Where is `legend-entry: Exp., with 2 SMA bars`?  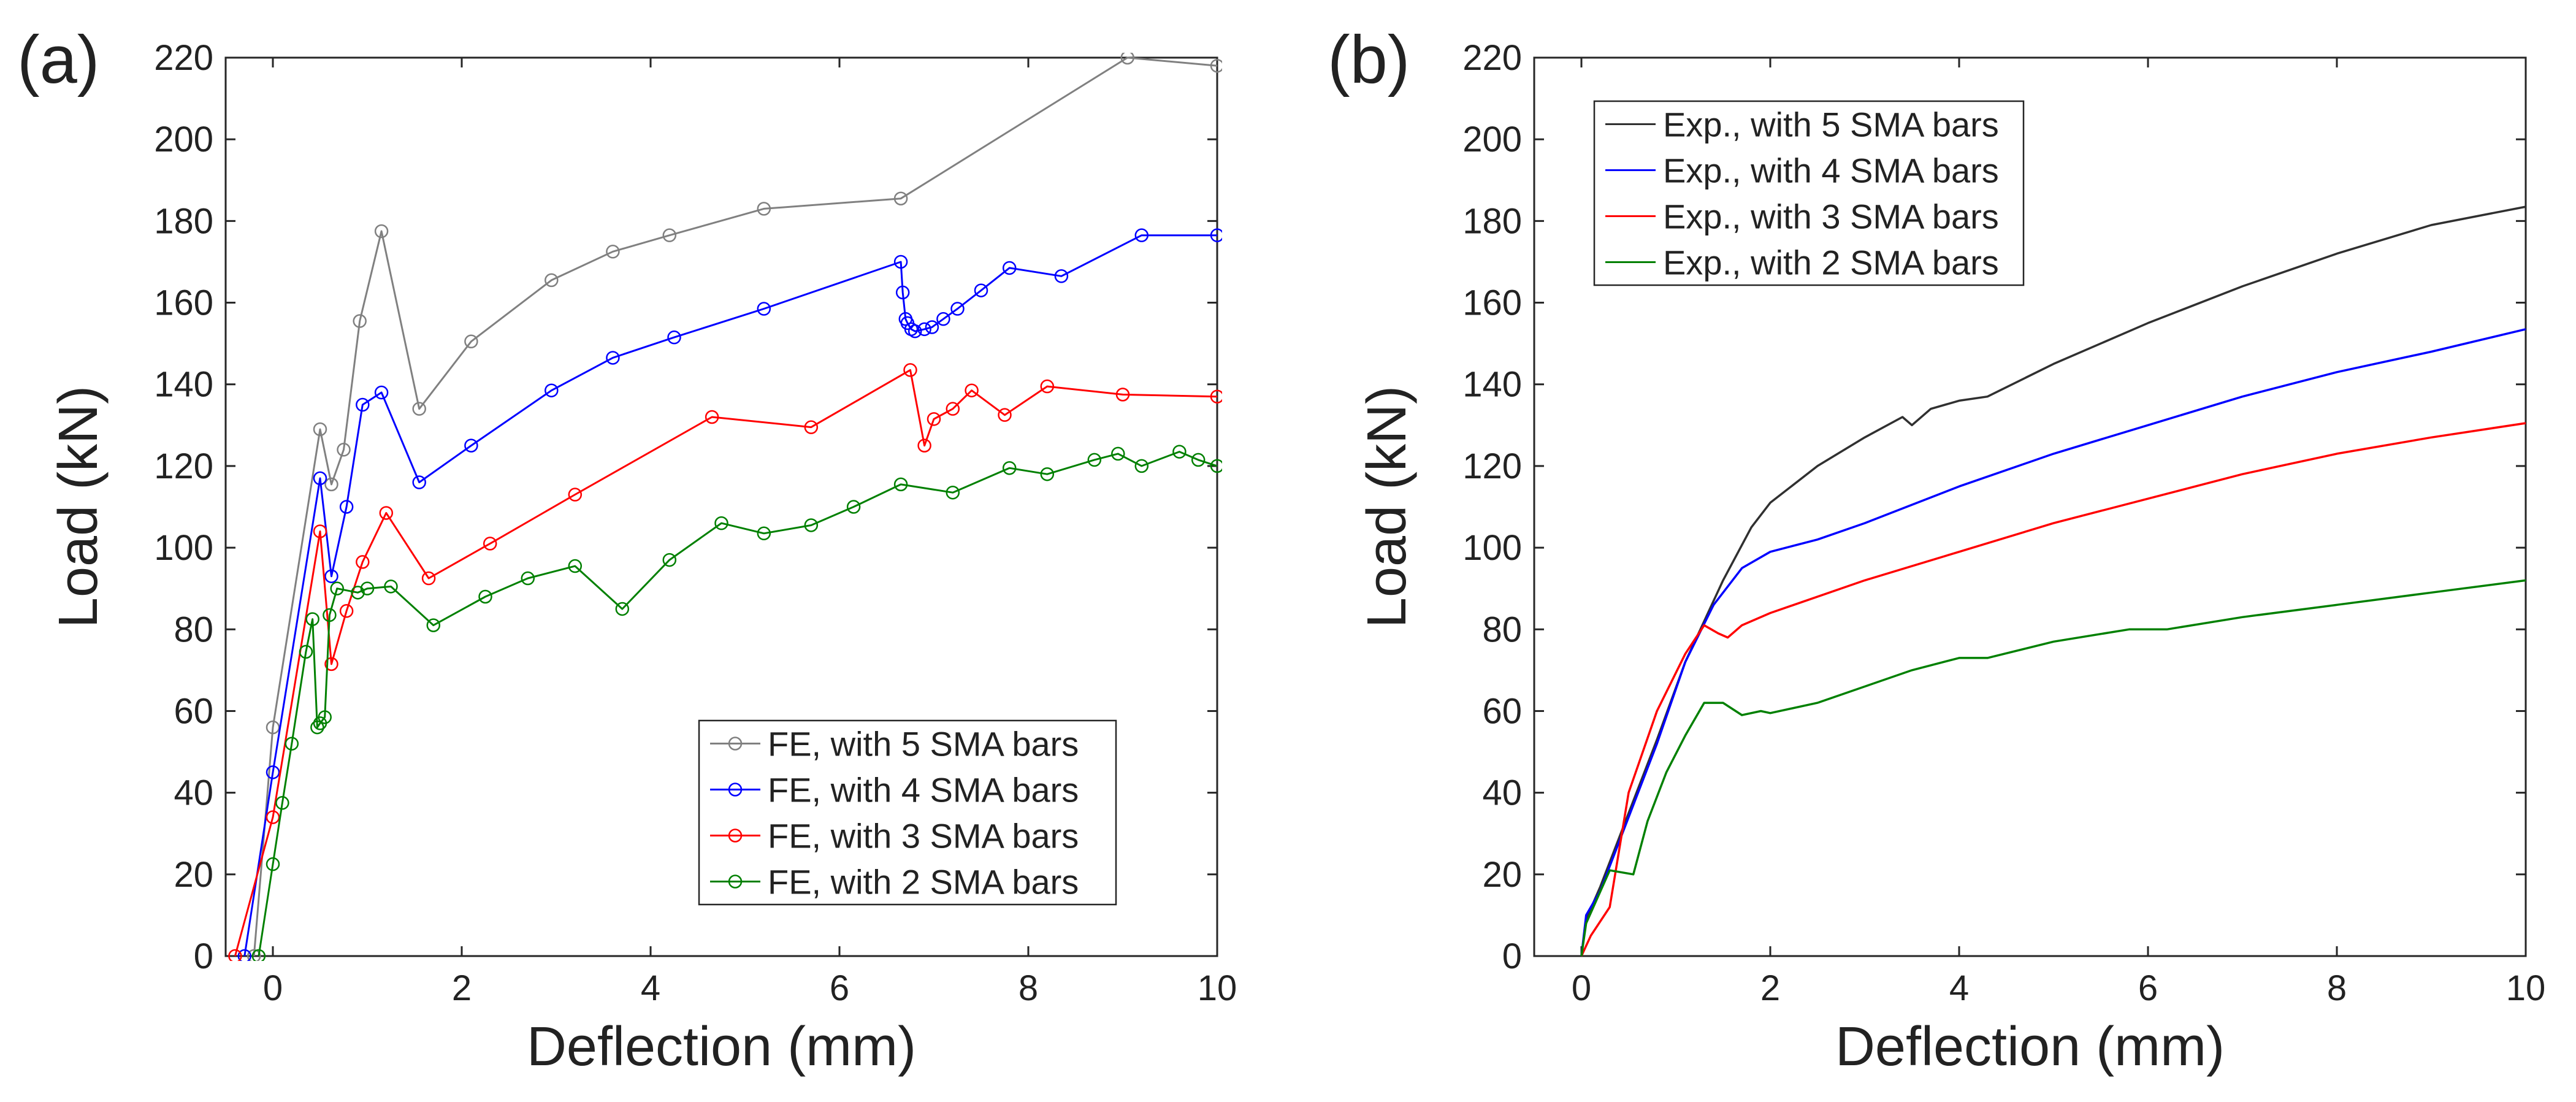 legend-entry: Exp., with 2 SMA bars is located at coordinates (1831, 262).